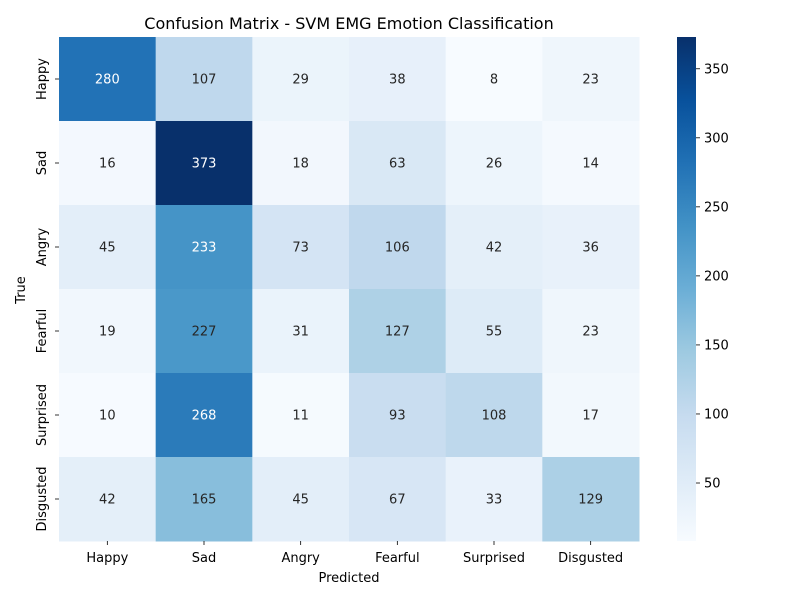 This screenshot has width=800, height=600. Describe the element at coordinates (716, 414) in the screenshot. I see `colorbar-tick-label: 100` at that location.